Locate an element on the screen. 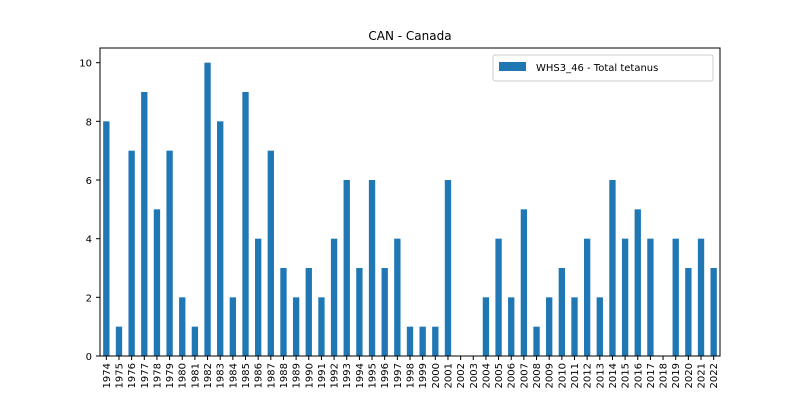  x-tick-label: 2013 is located at coordinates (600, 375).